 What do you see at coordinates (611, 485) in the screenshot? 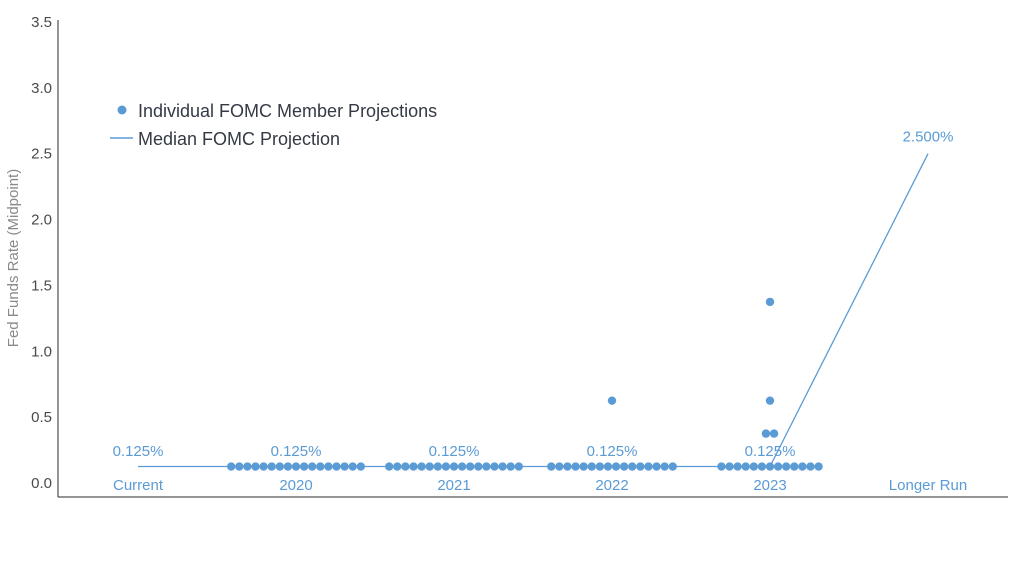
I see `x-tick-label: 2022` at bounding box center [611, 485].